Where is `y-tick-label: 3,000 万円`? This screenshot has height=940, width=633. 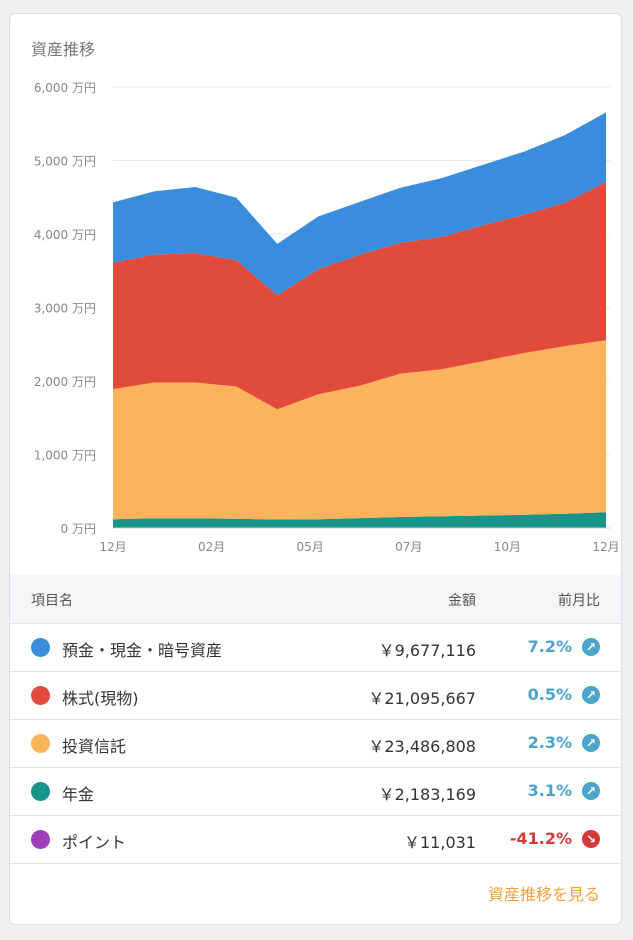
y-tick-label: 3,000 万円 is located at coordinates (65, 309).